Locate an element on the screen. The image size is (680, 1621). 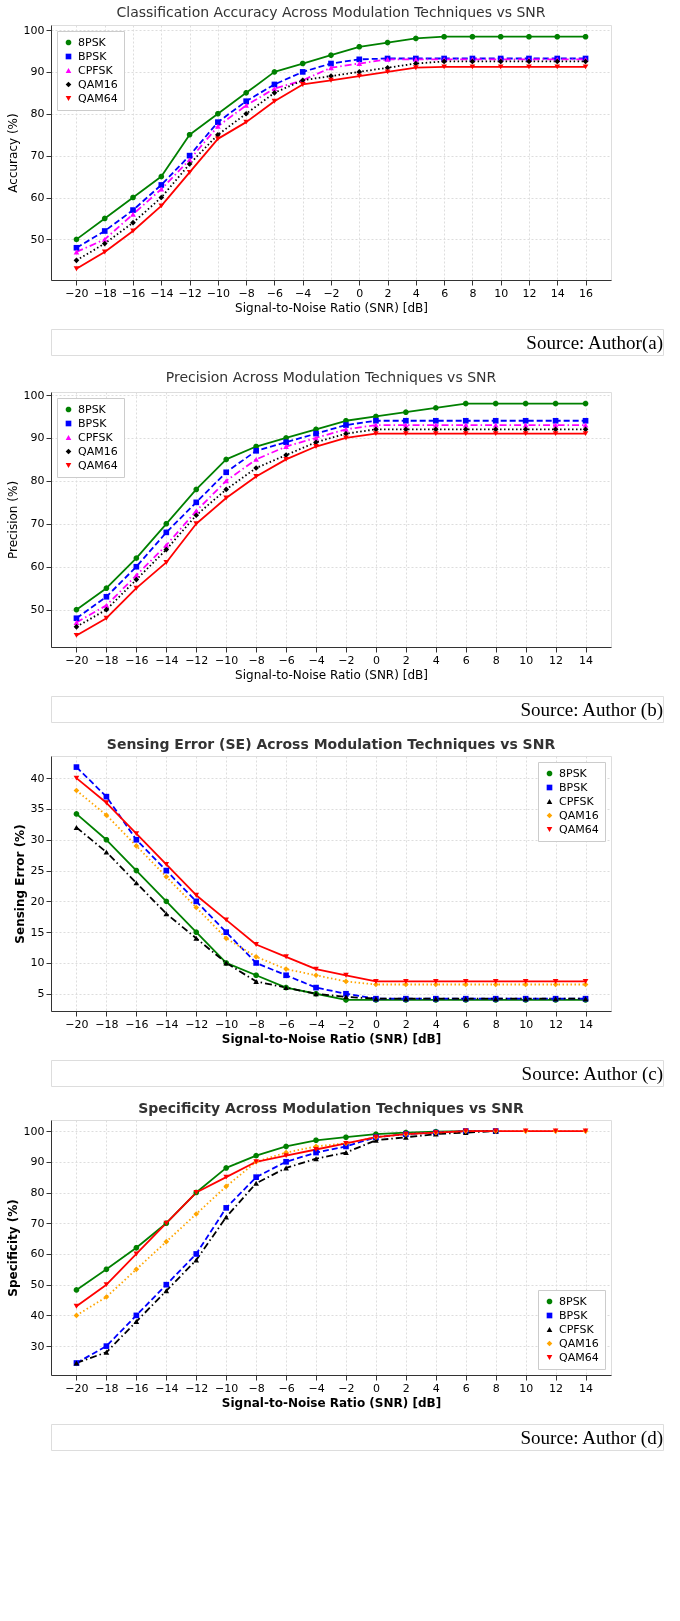
source-note: Source: Author (c) is located at coordinates (592, 1074).